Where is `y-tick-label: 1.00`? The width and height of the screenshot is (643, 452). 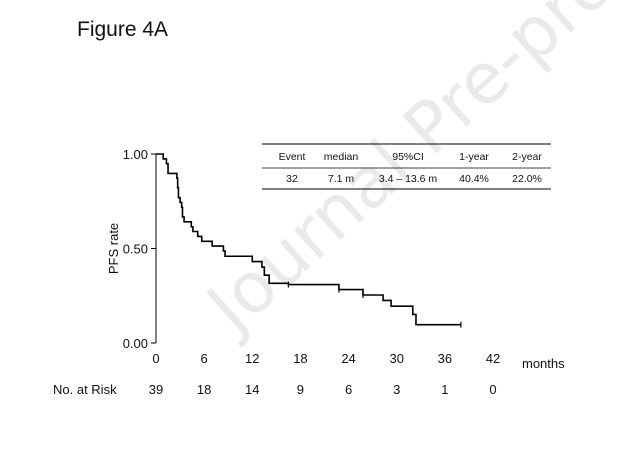
y-tick-label: 1.00 is located at coordinates (135, 154).